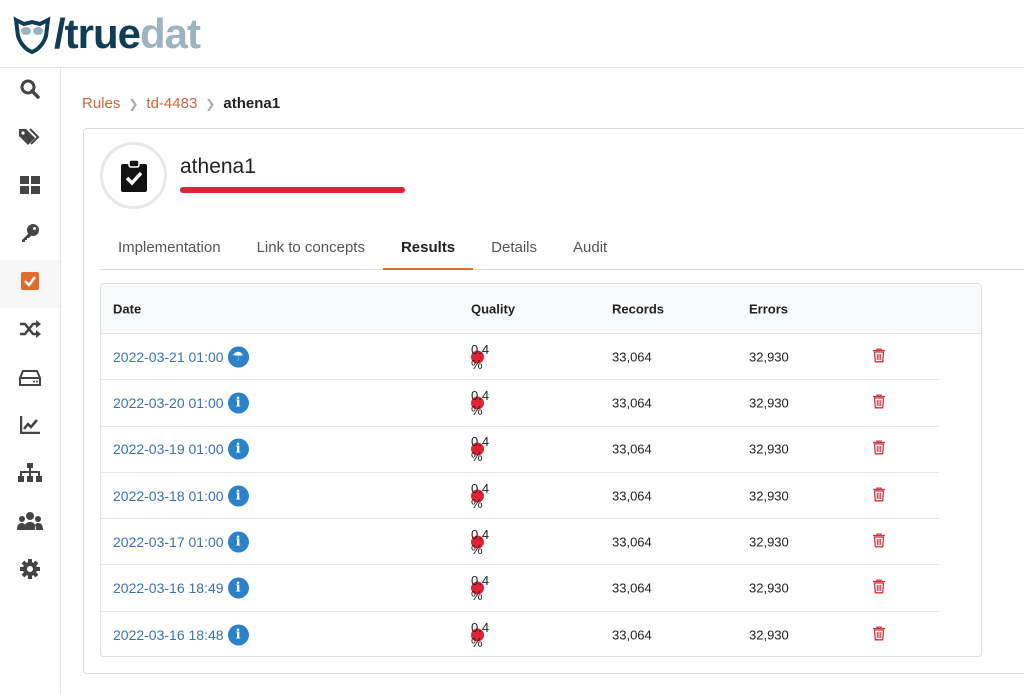 This screenshot has height=694, width=1024. I want to click on tab-audit: Audit, so click(590, 247).